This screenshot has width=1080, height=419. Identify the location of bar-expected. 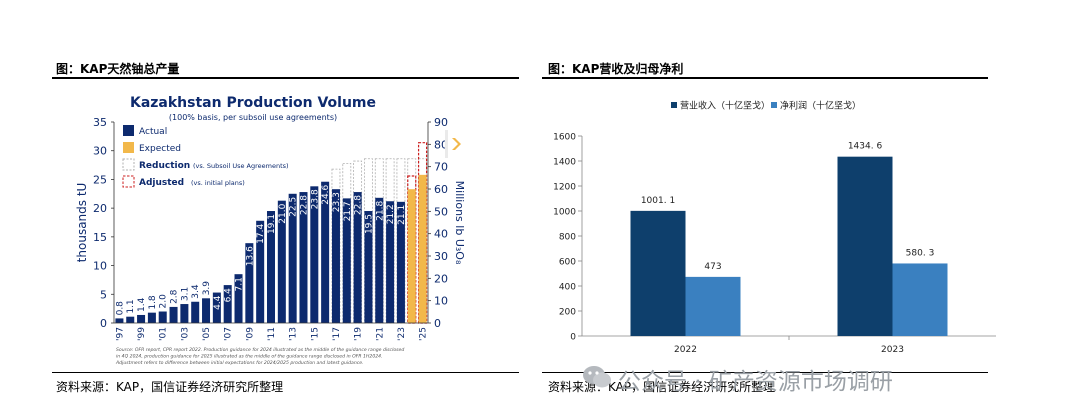
(411, 256).